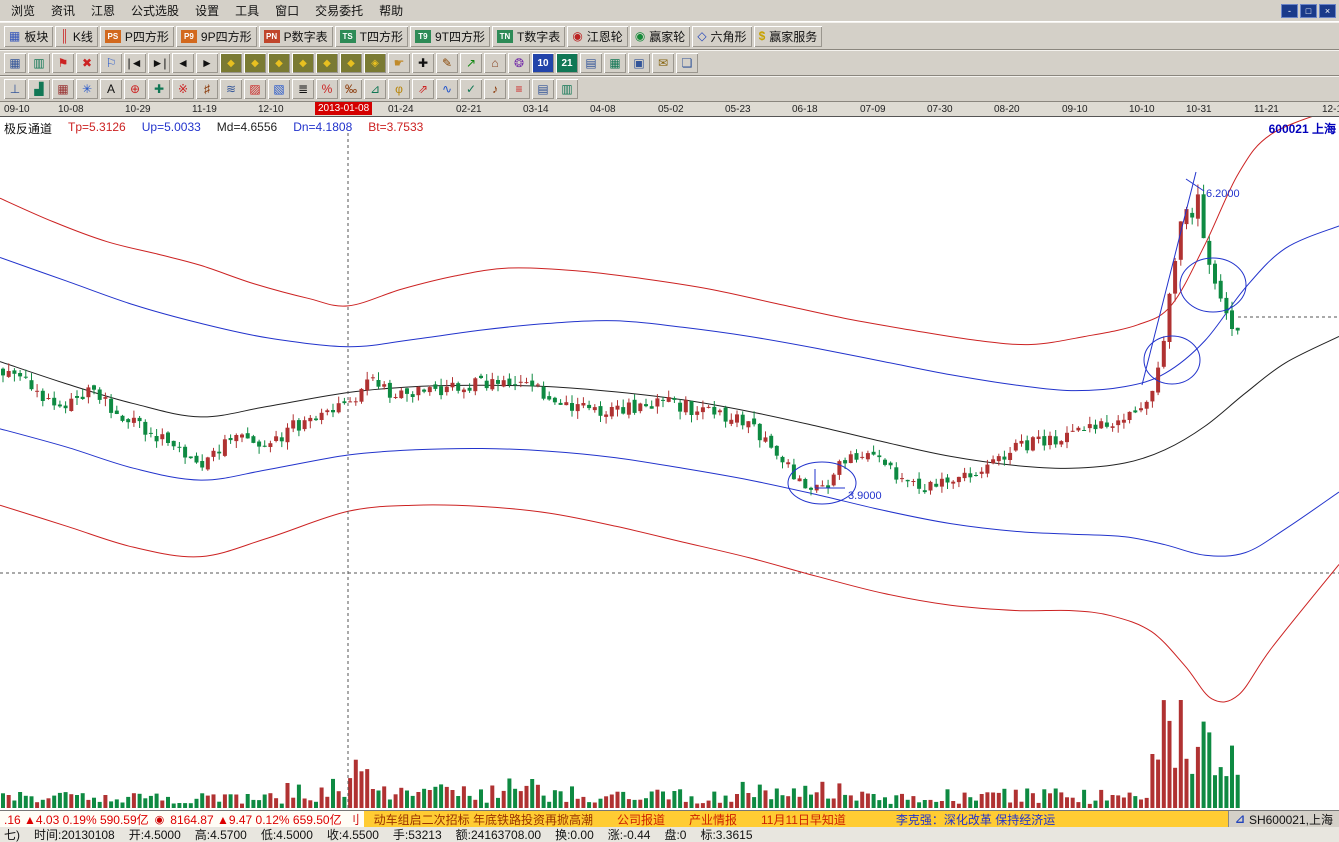  I want to click on data-table-icon: ▤, so click(591, 63).